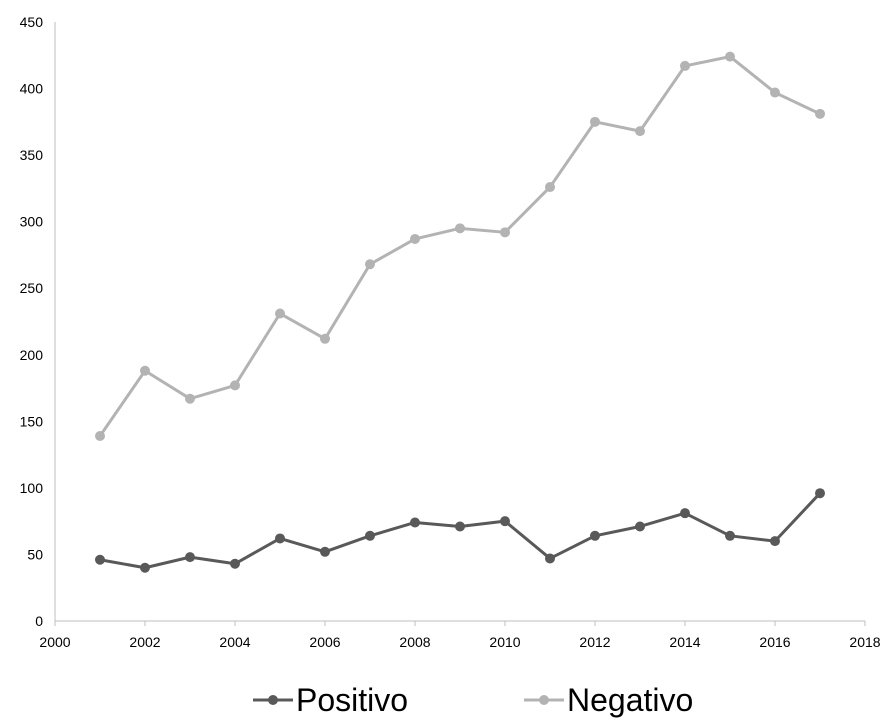  I want to click on x-tick-label: 2018, so click(864, 642).